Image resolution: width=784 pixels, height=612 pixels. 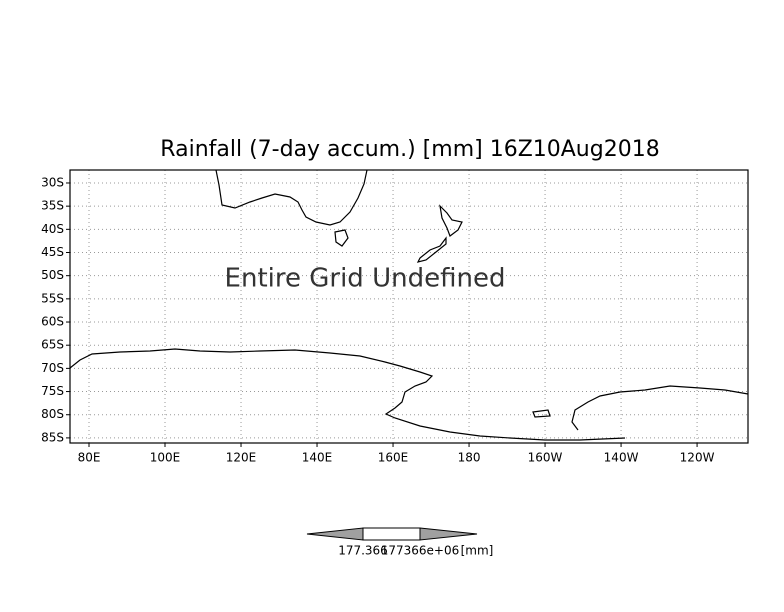 What do you see at coordinates (365, 279) in the screenshot?
I see `annotation: Entire Grid Undefined` at bounding box center [365, 279].